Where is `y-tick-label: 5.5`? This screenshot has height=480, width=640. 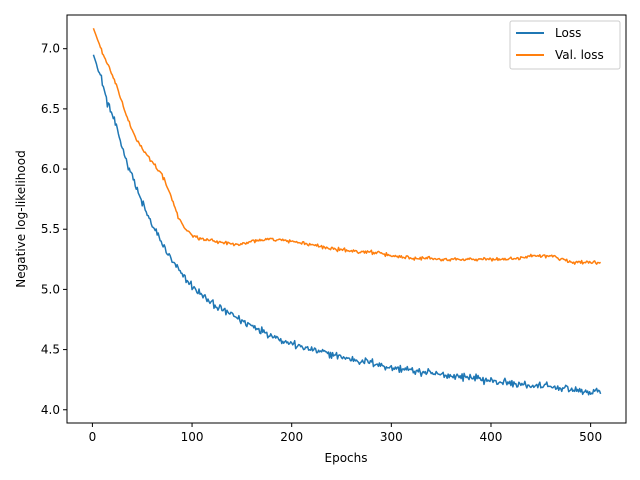 y-tick-label: 5.5 is located at coordinates (50, 229).